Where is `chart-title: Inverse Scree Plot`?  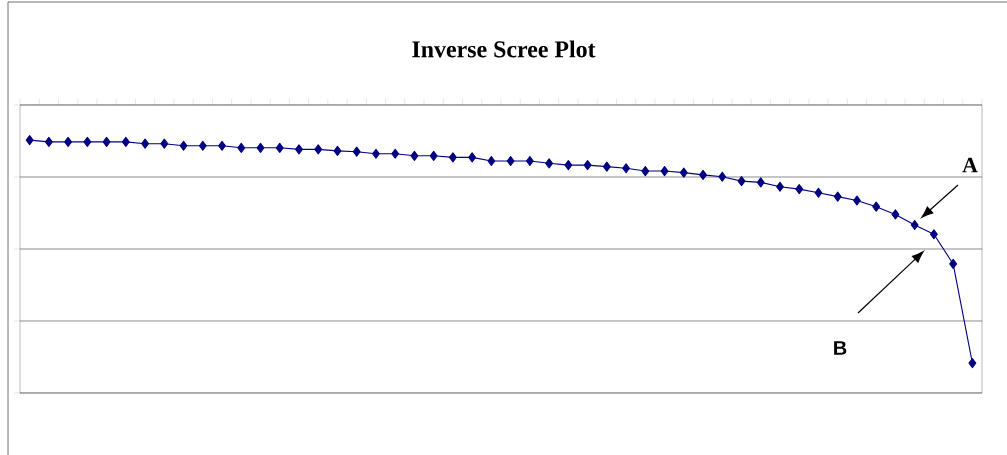
chart-title: Inverse Scree Plot is located at coordinates (504, 49).